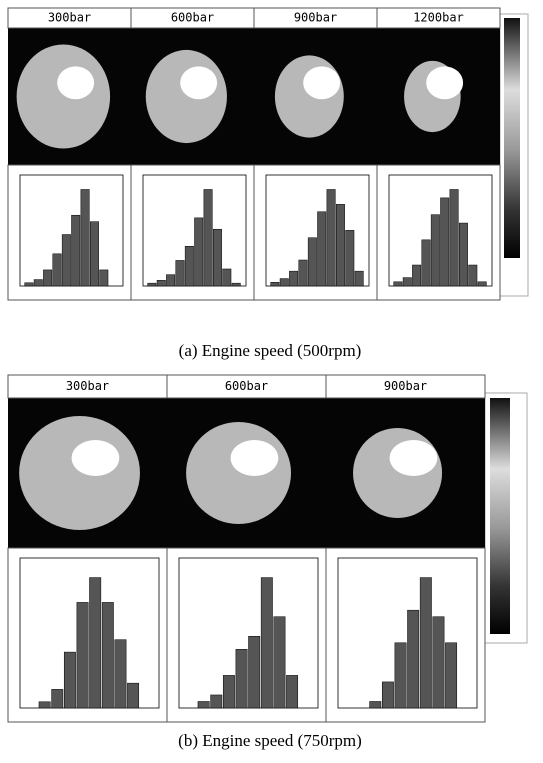  What do you see at coordinates (270, 740) in the screenshot?
I see `caption: (b) Engine speed (750rpm)` at bounding box center [270, 740].